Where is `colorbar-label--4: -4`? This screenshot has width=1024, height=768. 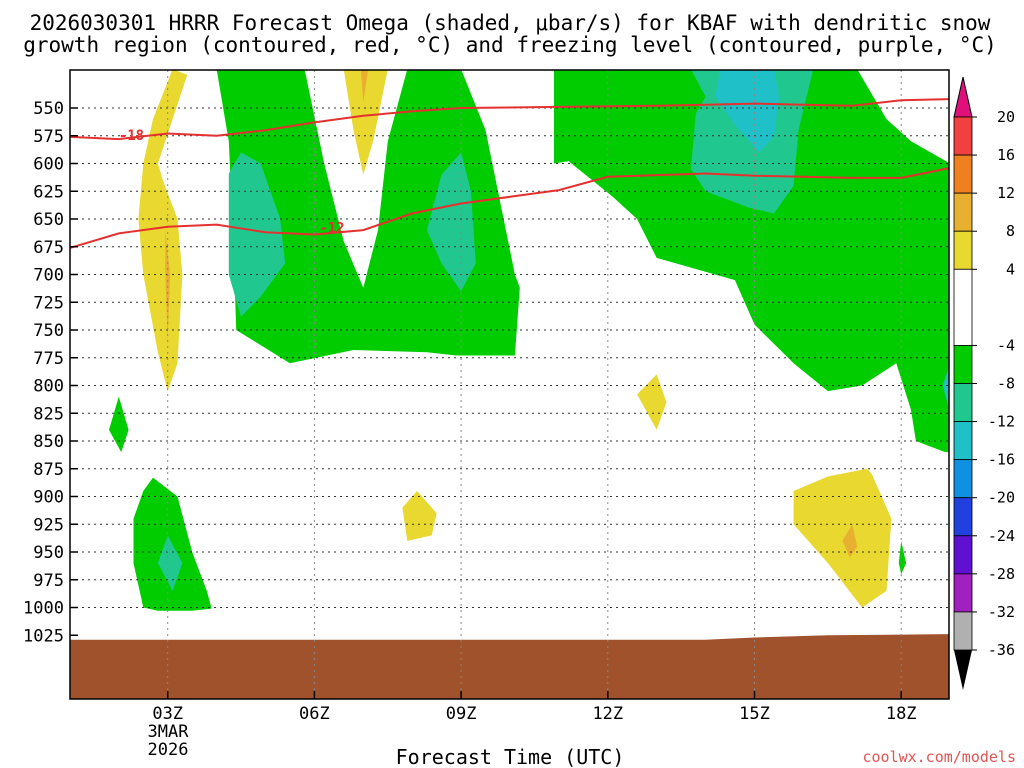
colorbar-label--4: -4 is located at coordinates (1006, 345).